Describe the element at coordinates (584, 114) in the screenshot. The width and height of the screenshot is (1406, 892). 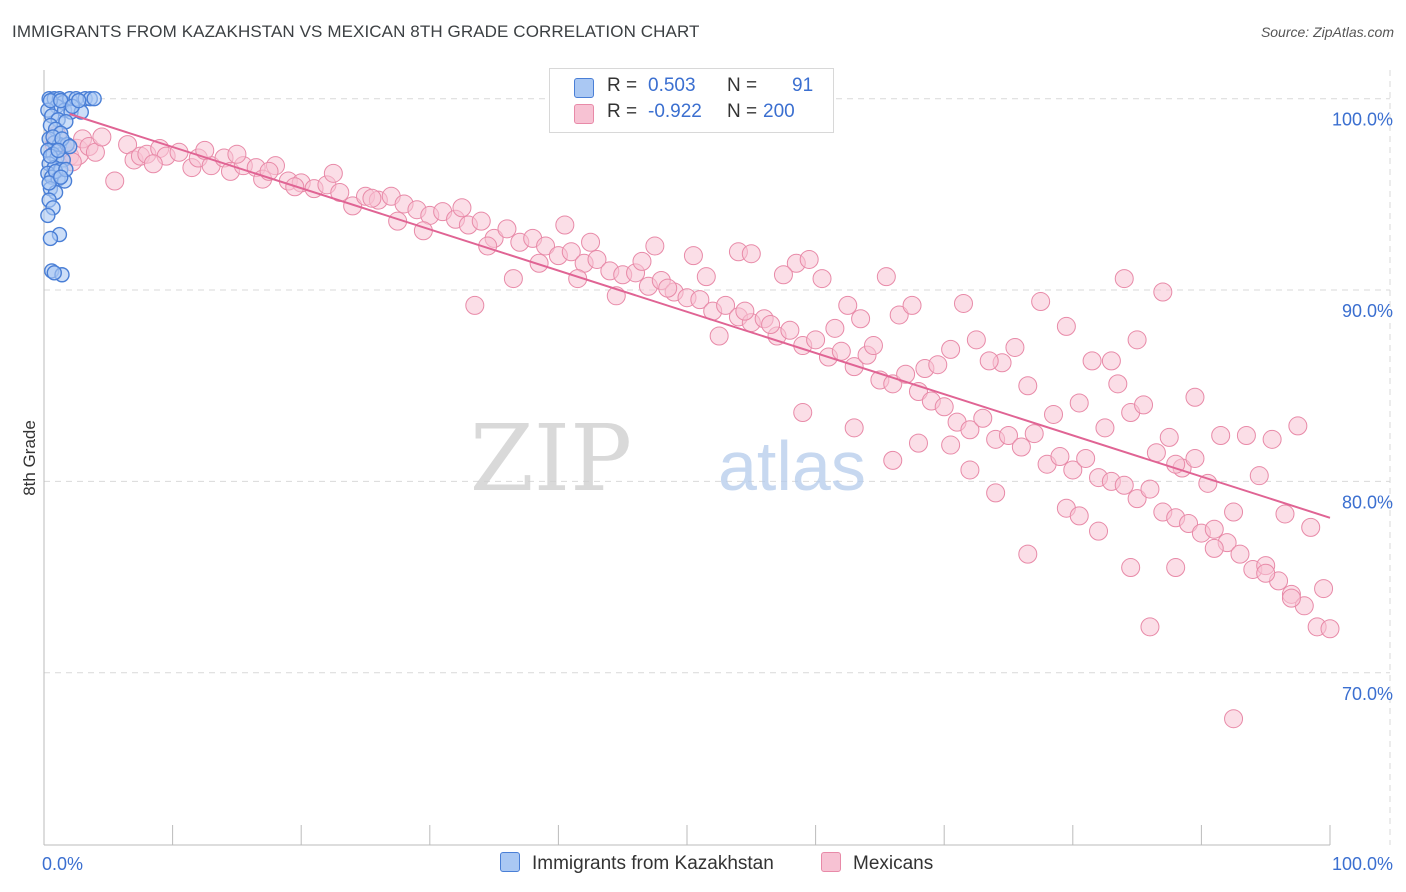
I see `mexicans-swatch` at that location.